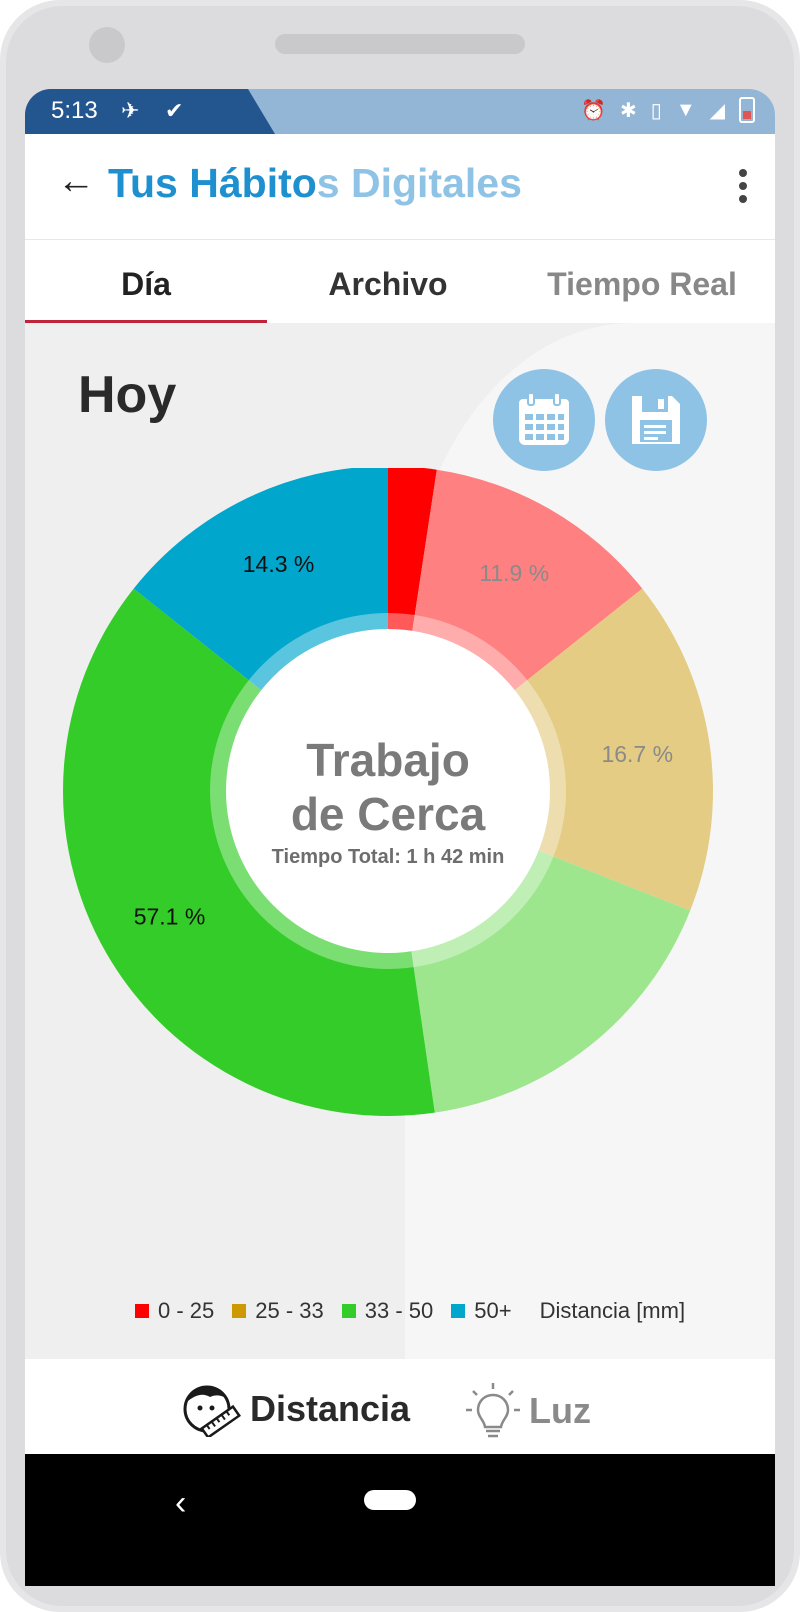 The height and width of the screenshot is (1612, 800). What do you see at coordinates (279, 564) in the screenshot?
I see `slice-data-label-5: 14.3 %` at bounding box center [279, 564].